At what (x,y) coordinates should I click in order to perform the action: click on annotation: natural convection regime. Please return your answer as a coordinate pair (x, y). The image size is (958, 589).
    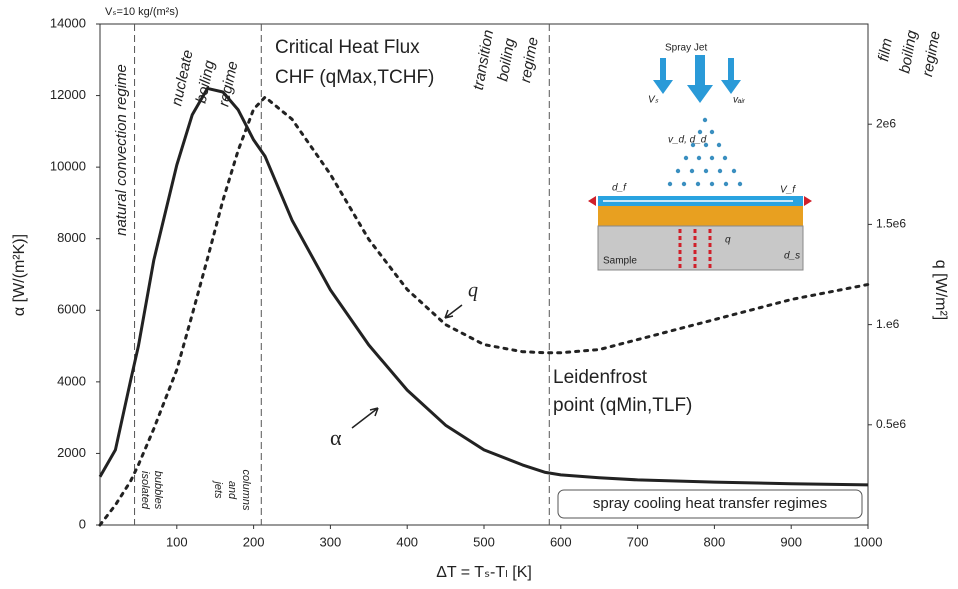
    Looking at the image, I should click on (121, 150).